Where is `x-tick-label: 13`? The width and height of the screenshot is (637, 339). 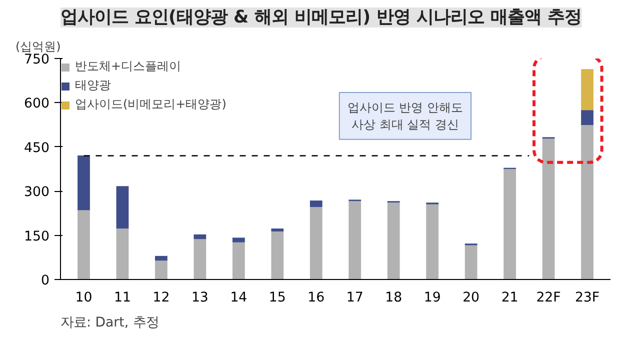
x-tick-label: 13 is located at coordinates (199, 298).